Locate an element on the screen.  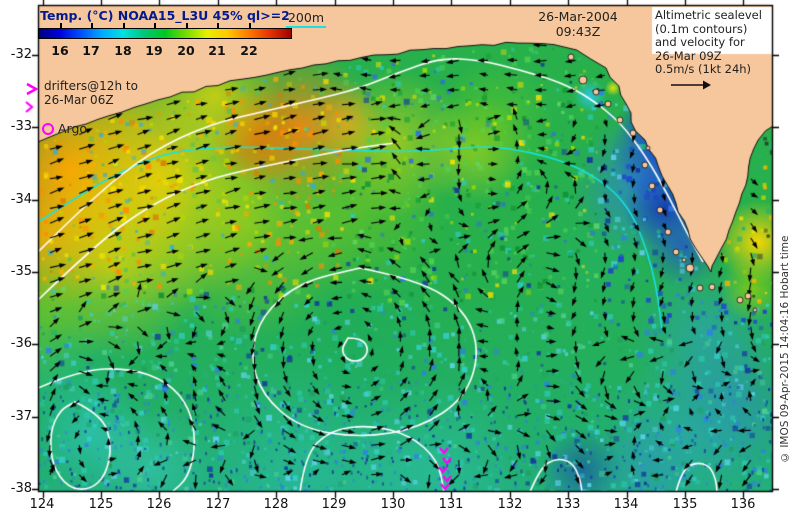
lon-tick-label: 133 is located at coordinates (568, 504).